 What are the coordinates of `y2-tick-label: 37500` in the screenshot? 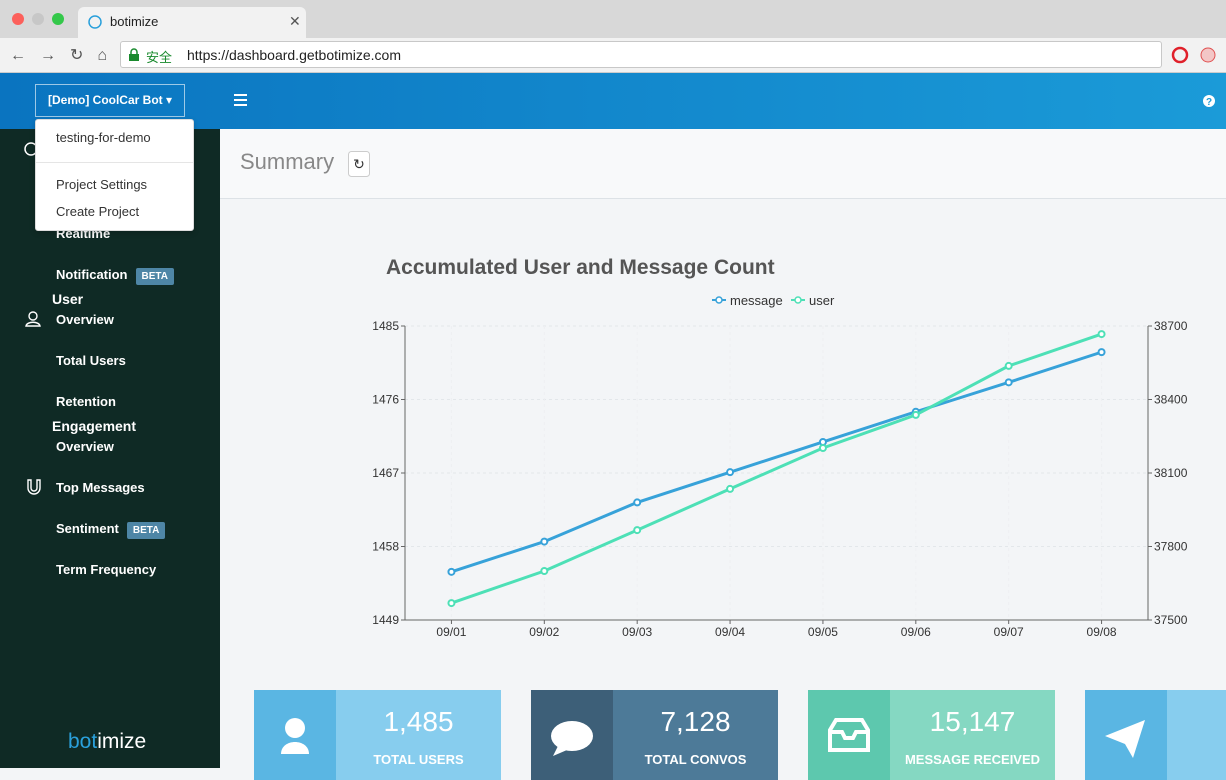 It's located at (1171, 620).